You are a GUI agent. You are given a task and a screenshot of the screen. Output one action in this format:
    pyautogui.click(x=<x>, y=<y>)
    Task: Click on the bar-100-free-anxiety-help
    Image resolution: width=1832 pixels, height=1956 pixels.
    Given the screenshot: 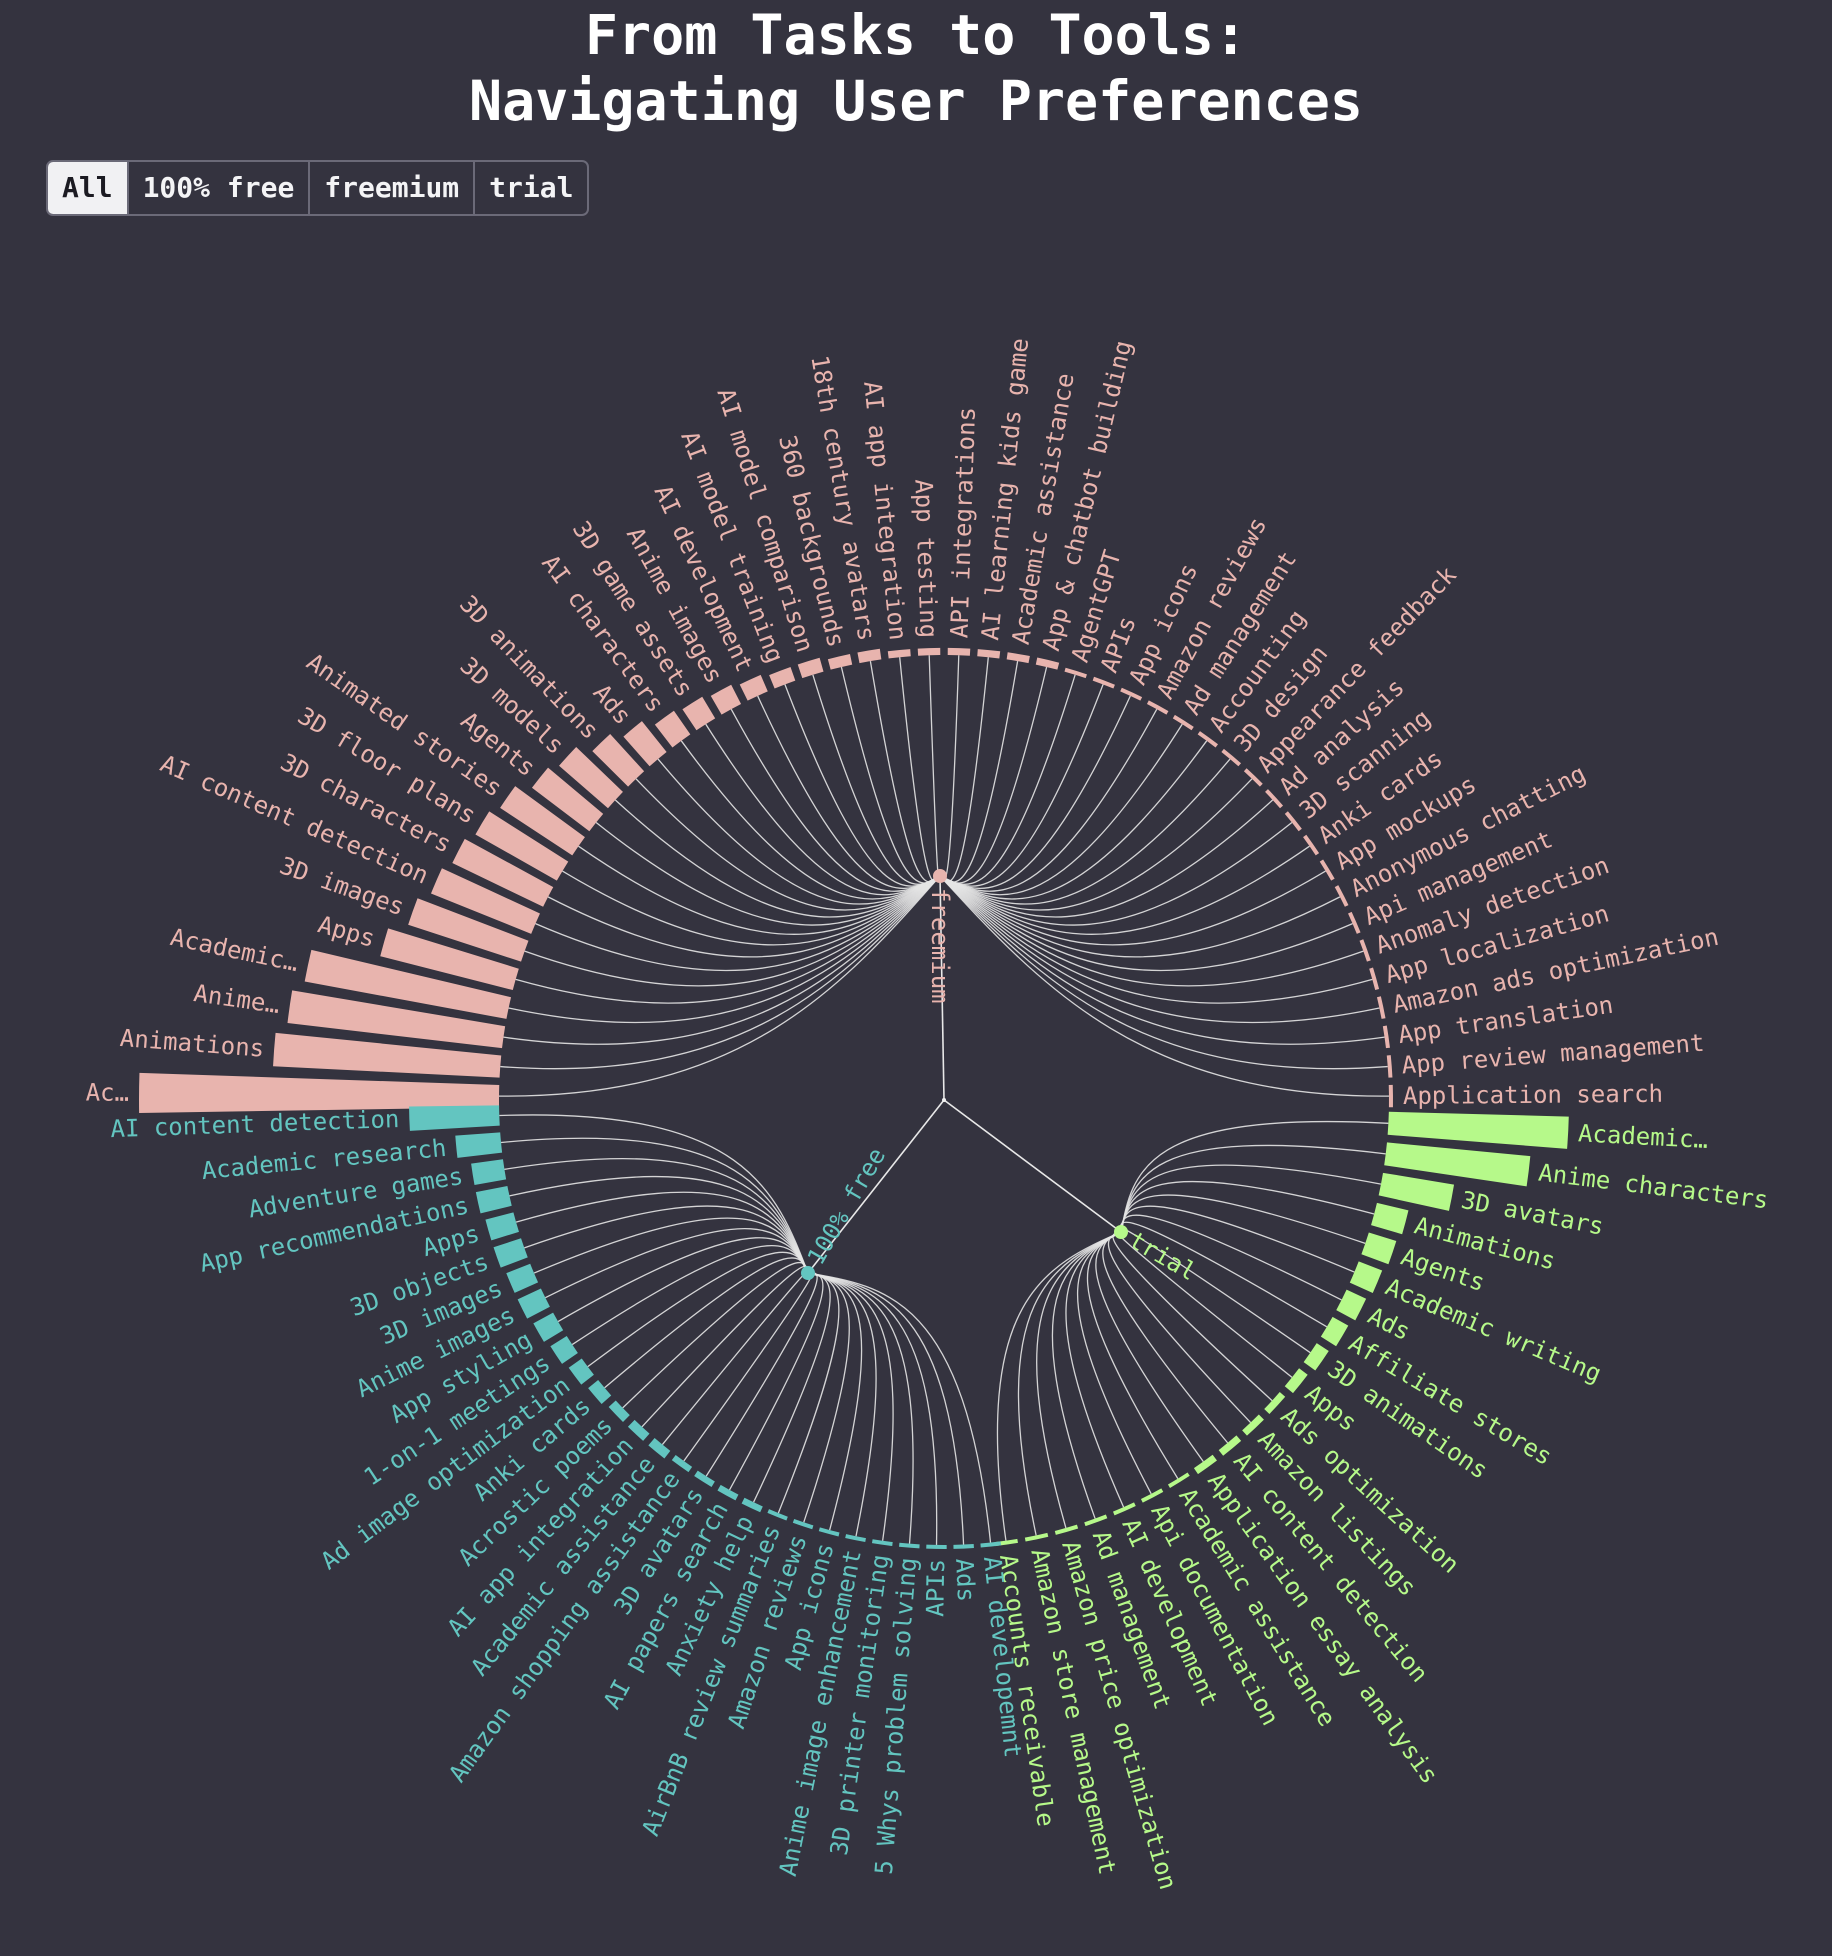 What is the action you would take?
    pyautogui.click(x=752, y=1505)
    